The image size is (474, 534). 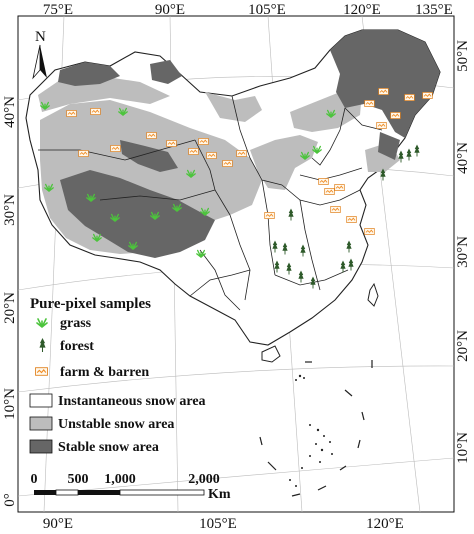 I want to click on scale-bar: 0 500 1,000 2,000 Km, so click(x=131, y=487).